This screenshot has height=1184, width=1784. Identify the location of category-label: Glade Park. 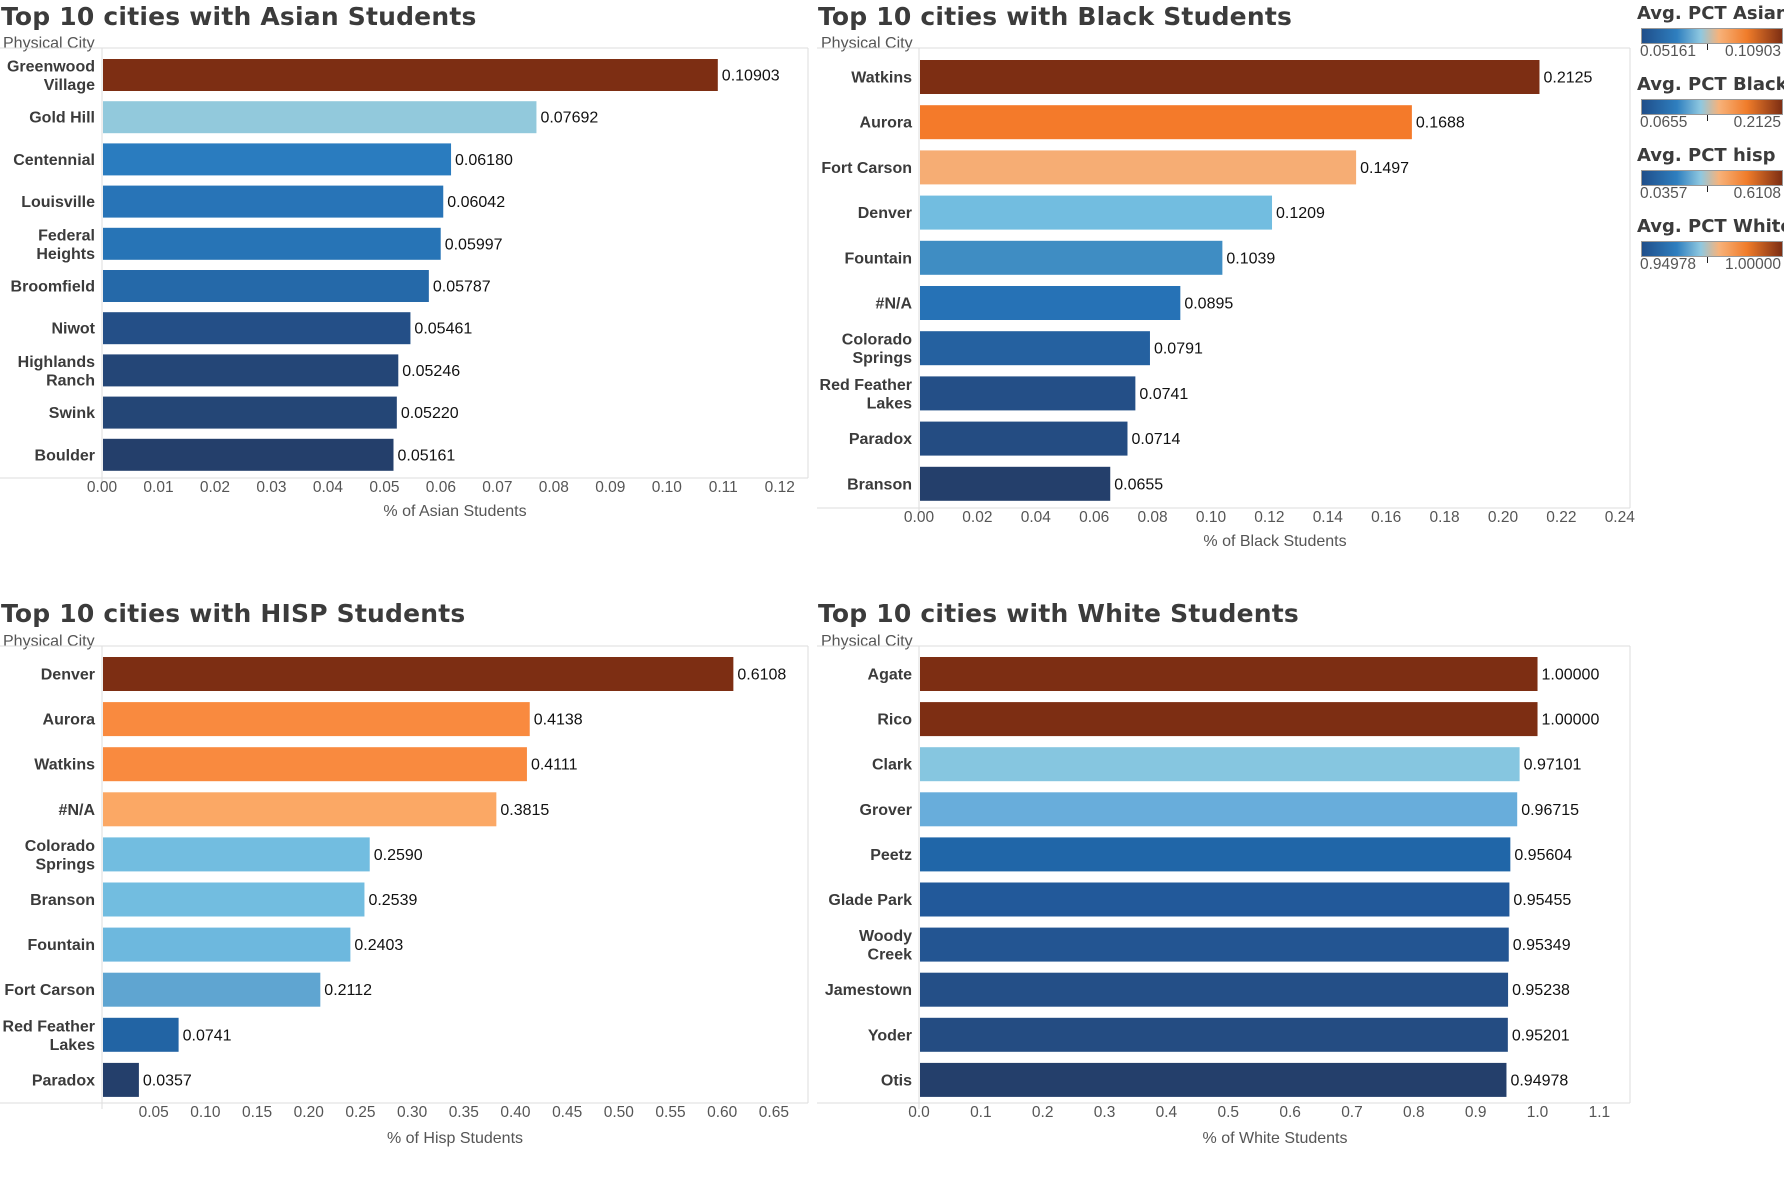
(870, 900).